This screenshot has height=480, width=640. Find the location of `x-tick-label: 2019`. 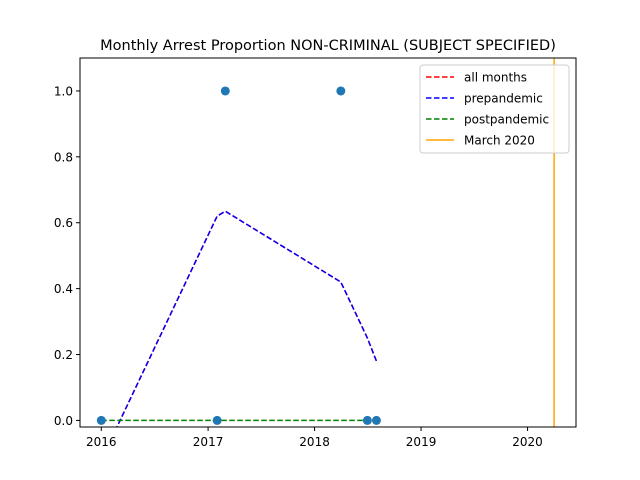

x-tick-label: 2019 is located at coordinates (421, 442).